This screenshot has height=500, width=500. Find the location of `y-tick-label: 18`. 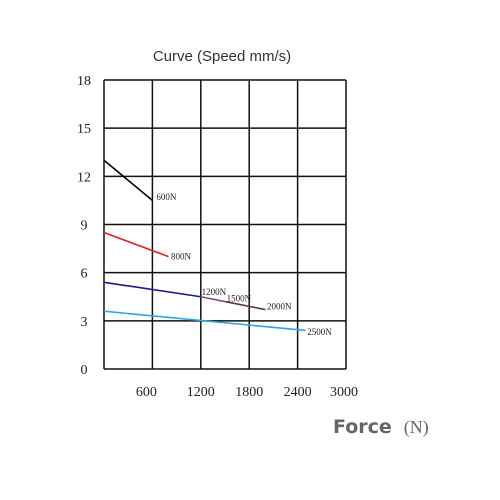

y-tick-label: 18 is located at coordinates (84, 81).